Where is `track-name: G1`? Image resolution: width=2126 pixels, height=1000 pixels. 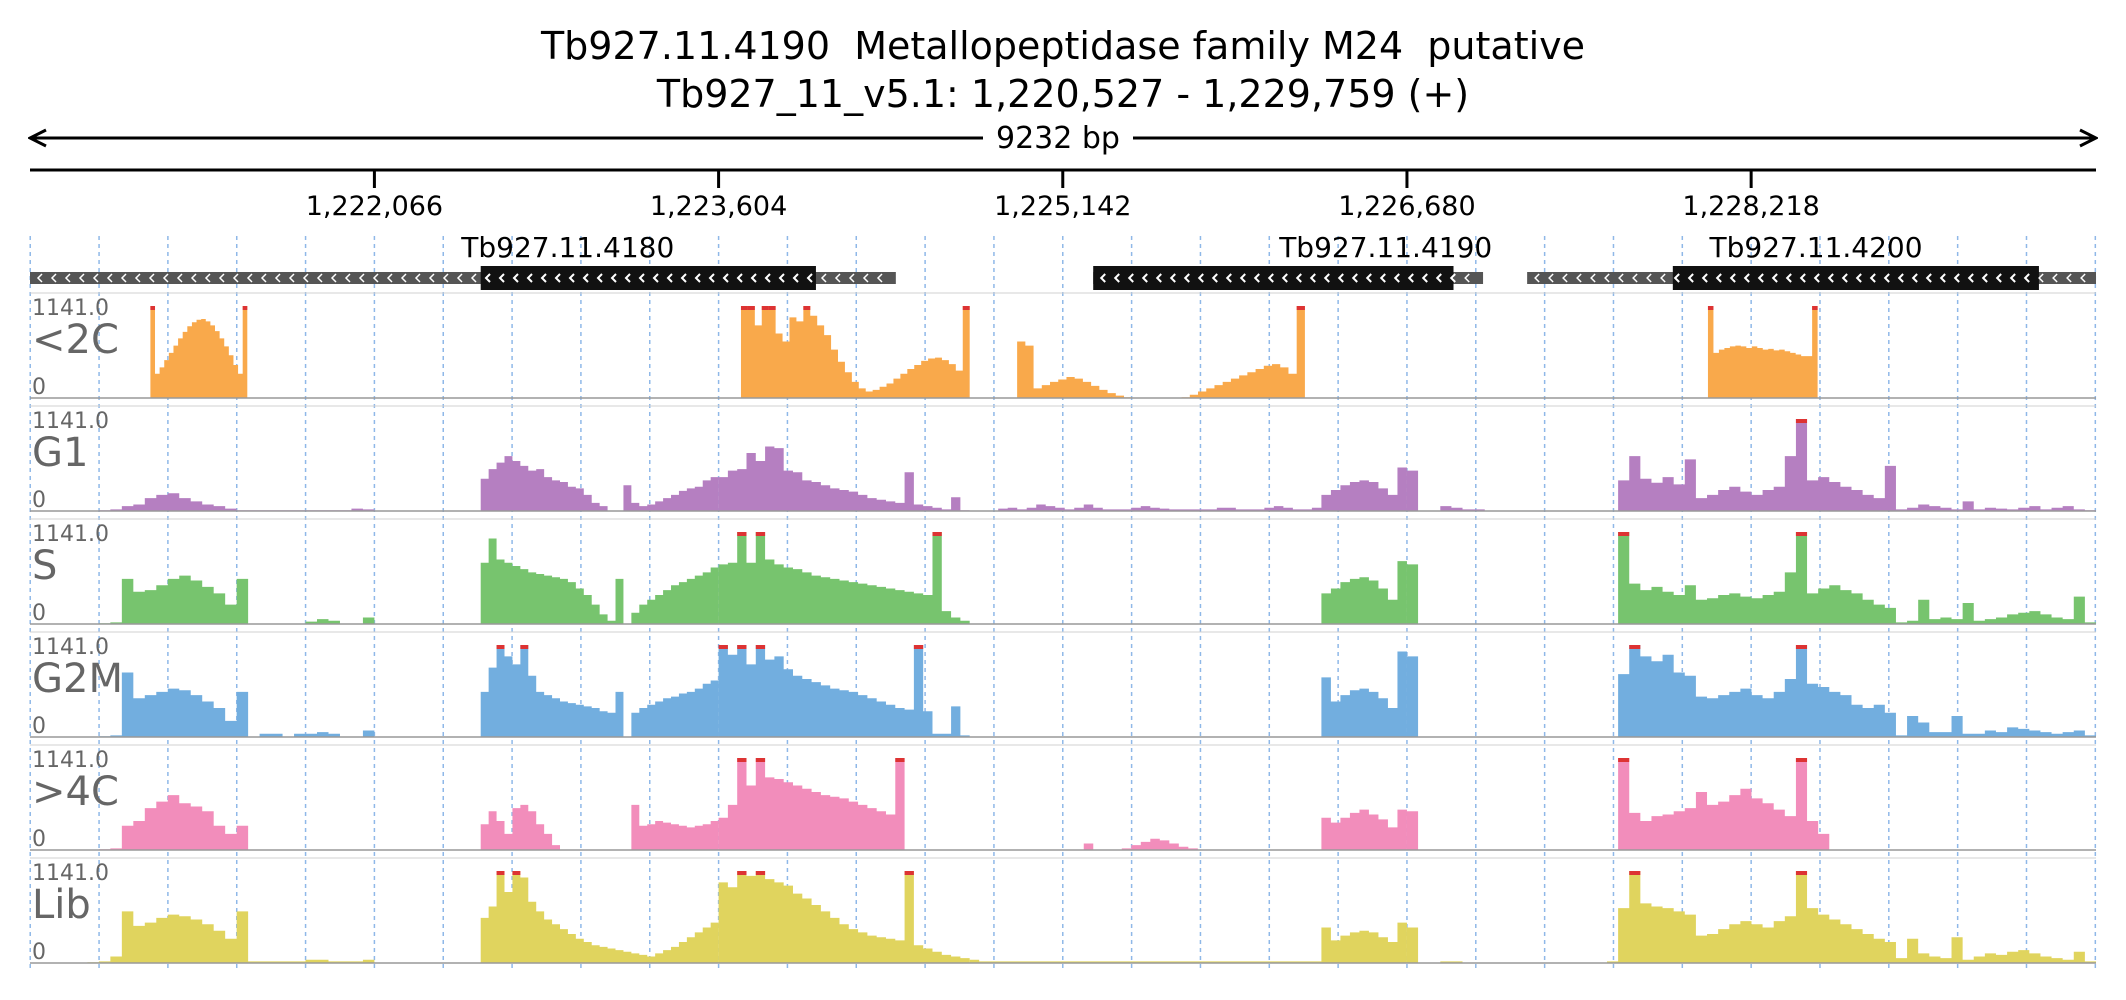
track-name: G1 is located at coordinates (60, 453).